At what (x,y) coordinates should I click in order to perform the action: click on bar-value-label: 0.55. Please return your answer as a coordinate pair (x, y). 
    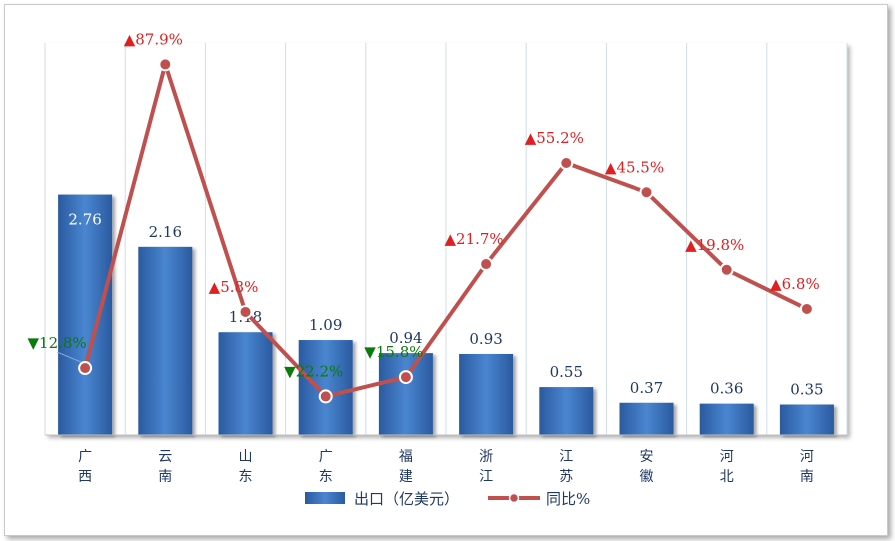
    Looking at the image, I should click on (566, 372).